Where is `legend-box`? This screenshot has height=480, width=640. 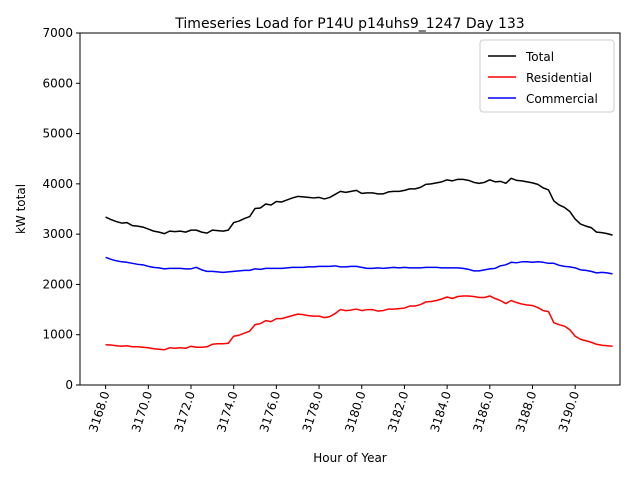
legend-box is located at coordinates (547, 76).